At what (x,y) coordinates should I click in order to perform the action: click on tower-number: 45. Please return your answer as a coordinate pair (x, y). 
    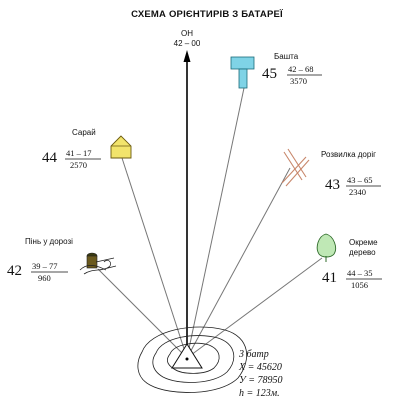
    Looking at the image, I should click on (269, 74).